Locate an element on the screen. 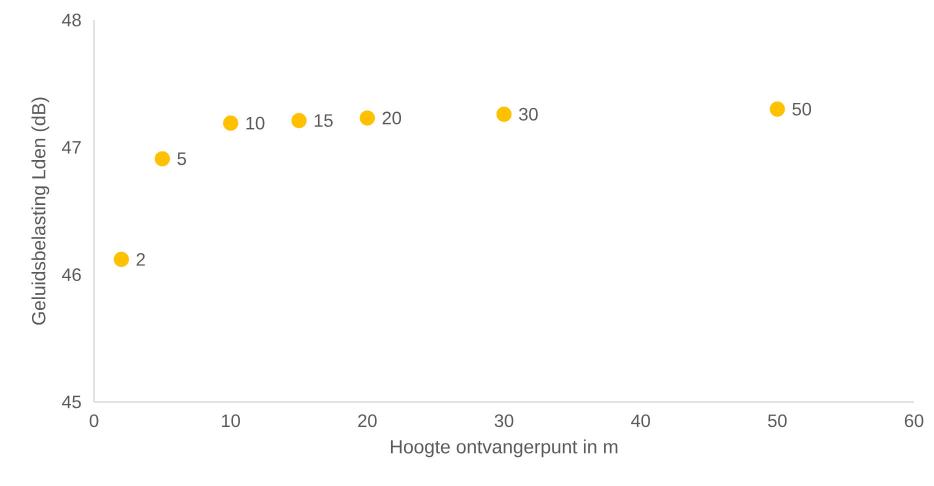 The height and width of the screenshot is (486, 934). y-tick-label: 47 is located at coordinates (71, 147).